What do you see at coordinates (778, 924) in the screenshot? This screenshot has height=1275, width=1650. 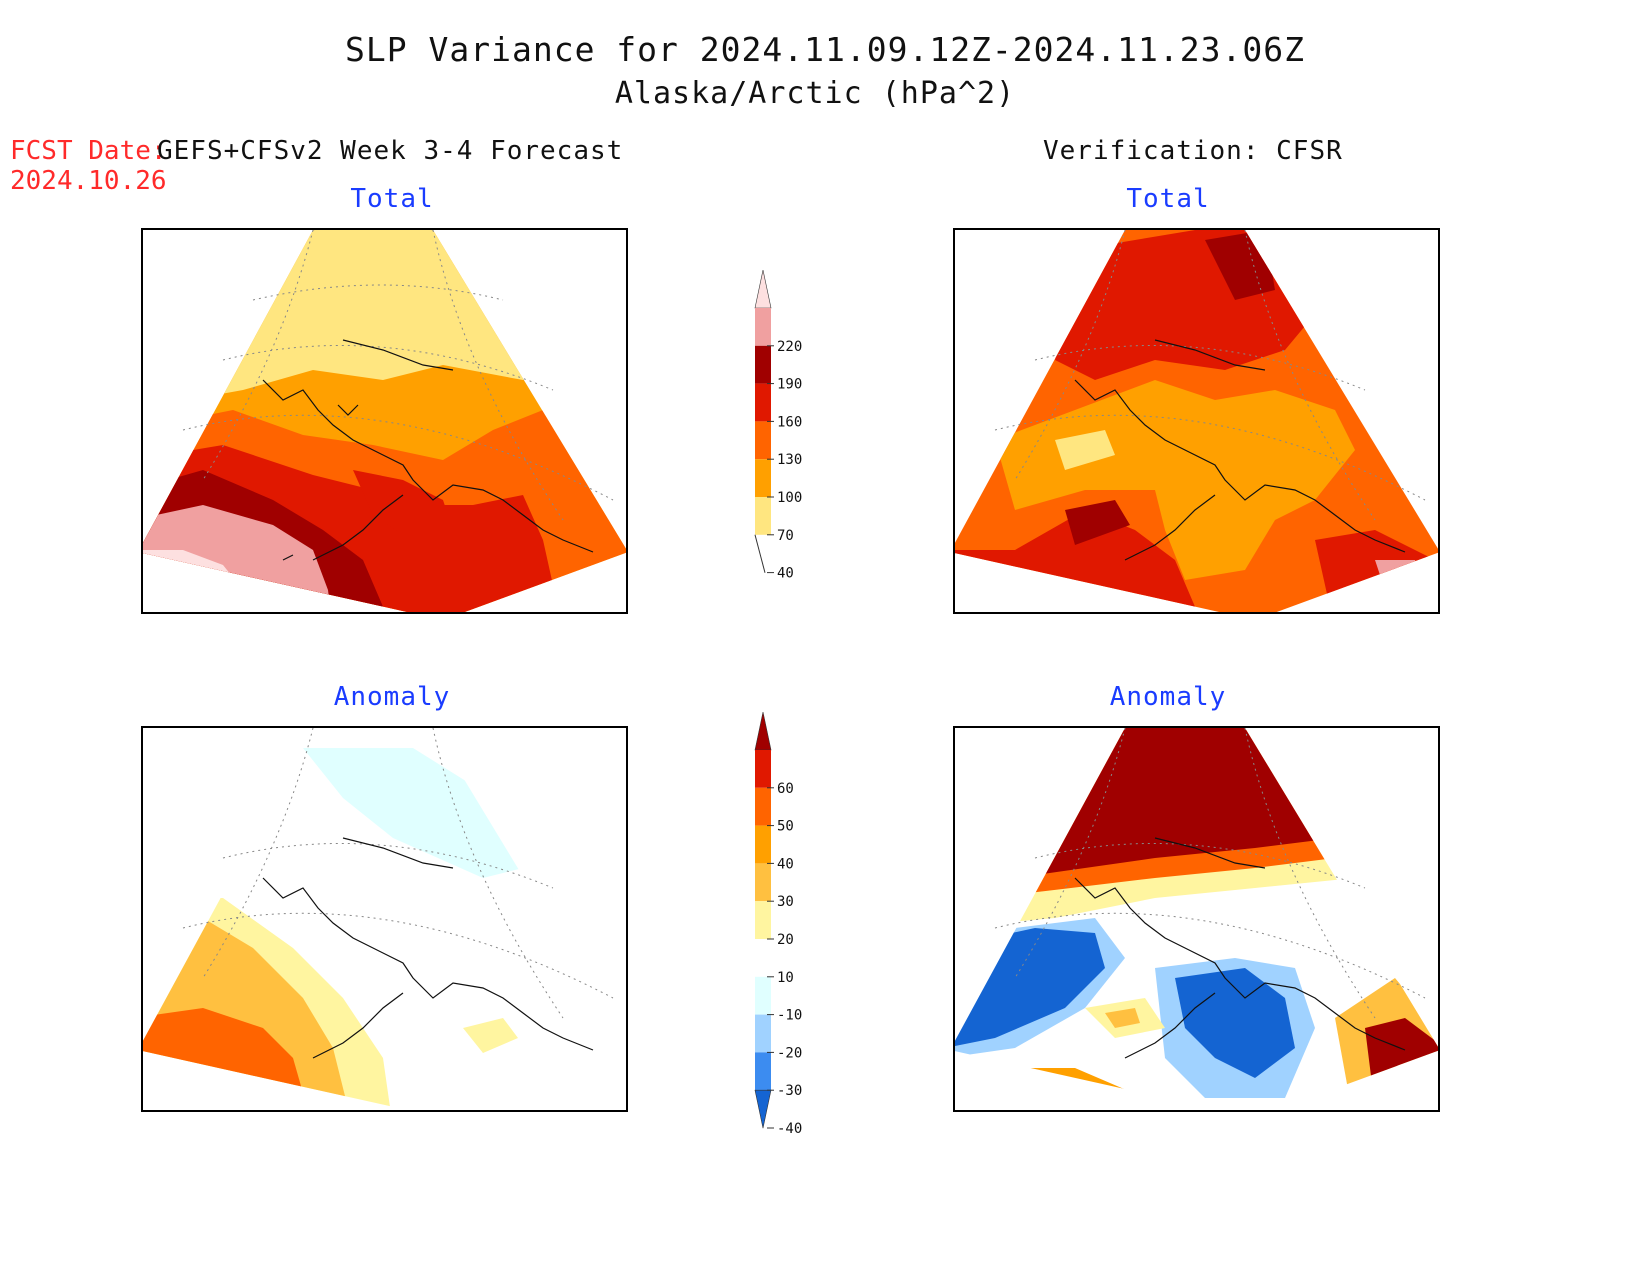 I see `colorbar-anomaly-svg: 60 50 40 30 20 10 -10 -20 -30 -40` at bounding box center [778, 924].